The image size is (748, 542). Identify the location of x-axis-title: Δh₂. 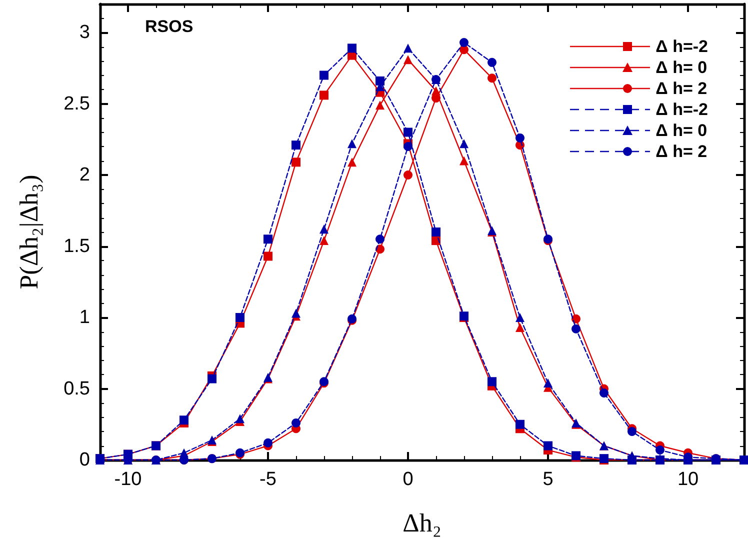
(422, 523).